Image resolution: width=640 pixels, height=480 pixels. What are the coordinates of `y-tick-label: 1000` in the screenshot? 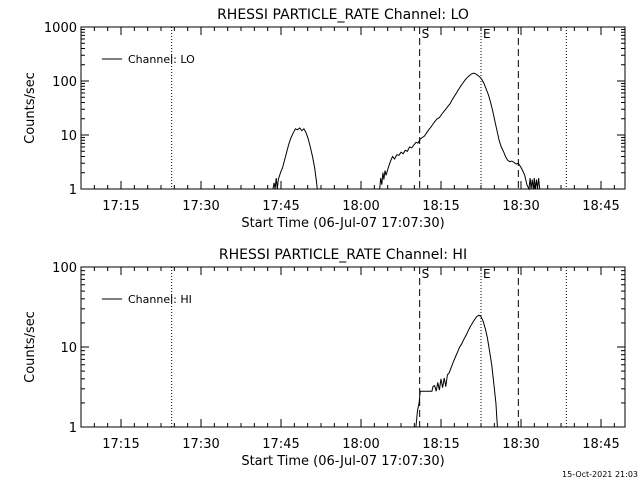 It's located at (60, 28).